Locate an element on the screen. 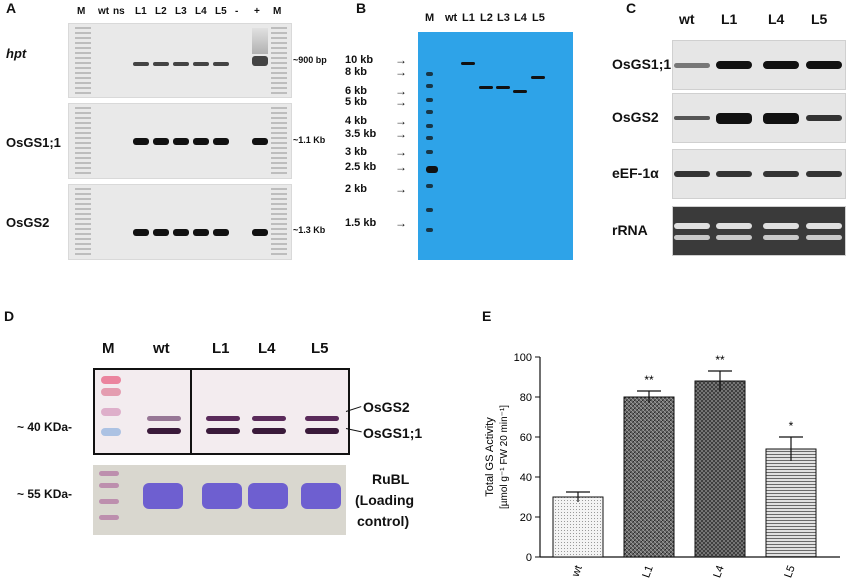 The height and width of the screenshot is (580, 851). panel-a-lane-label: L1 is located at coordinates (141, 11).